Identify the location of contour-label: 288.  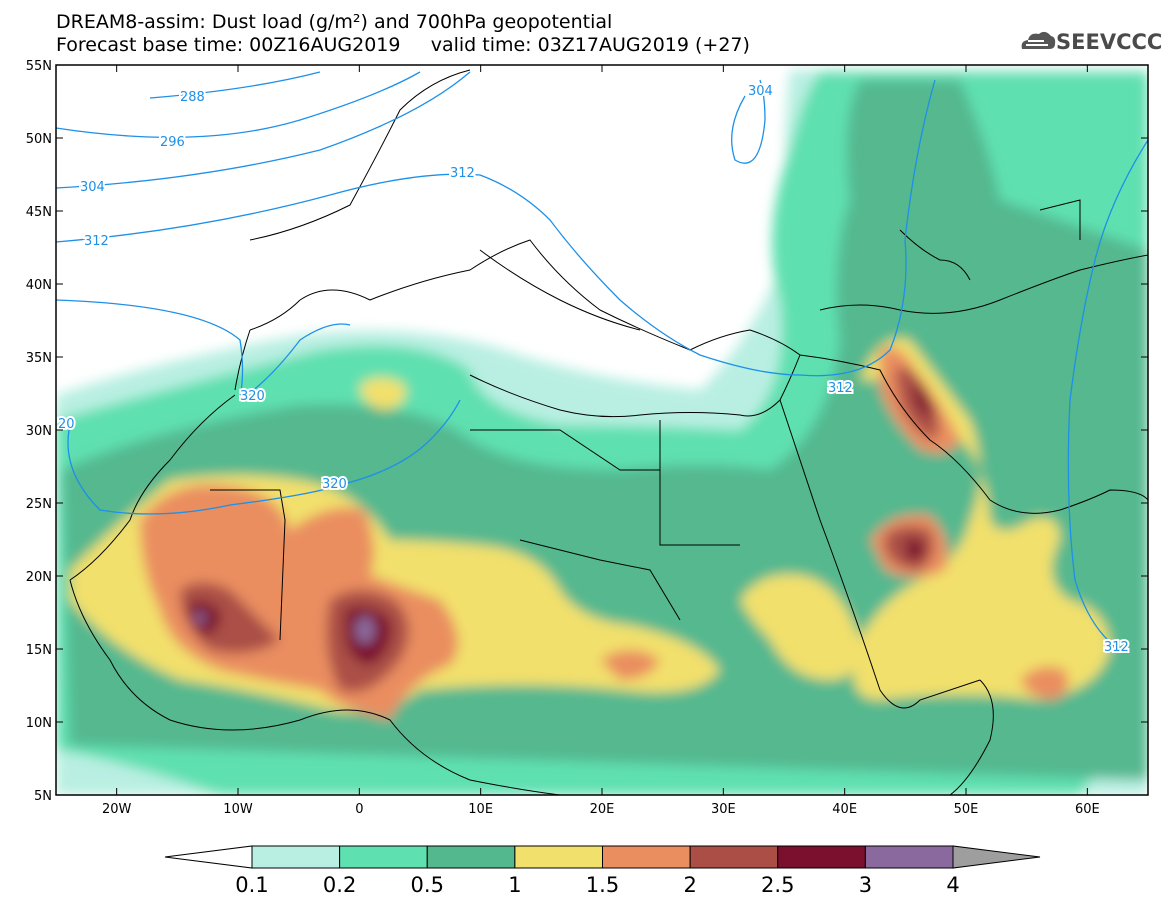
(192, 97).